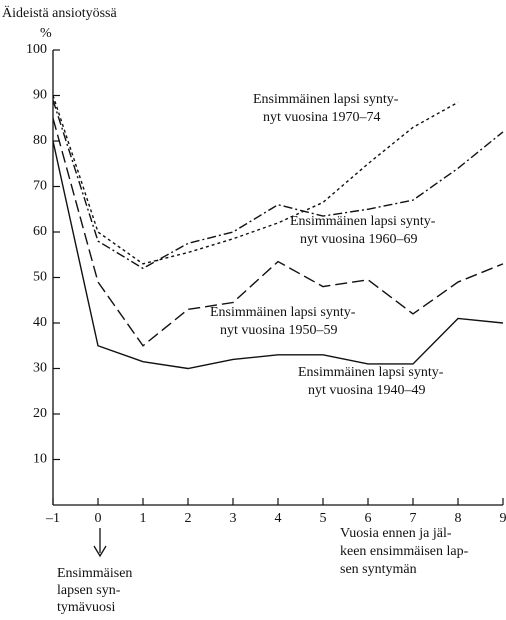  Describe the element at coordinates (396, 533) in the screenshot. I see `x-axis-label: Vuosia ennen ja jäl-` at that location.